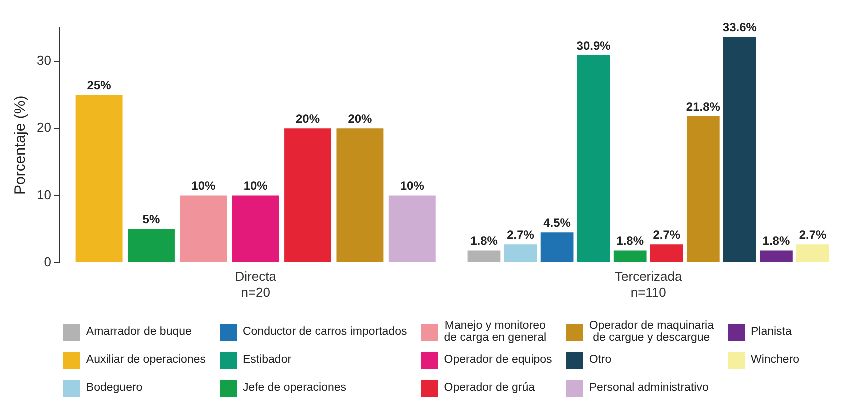 The height and width of the screenshot is (409, 863). Describe the element at coordinates (775, 360) in the screenshot. I see `legend-label: Winchero` at that location.